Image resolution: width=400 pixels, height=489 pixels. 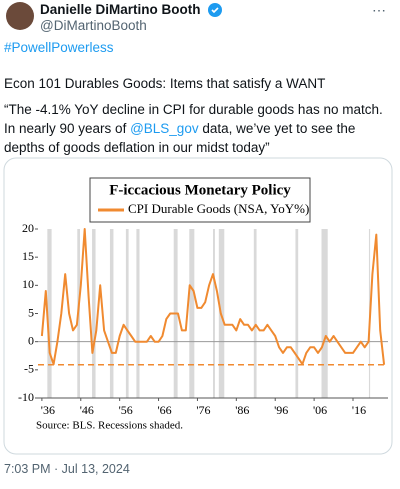 I want to click on timestamp: 7:03 PM · Jul 13, 2024, so click(x=67, y=469).